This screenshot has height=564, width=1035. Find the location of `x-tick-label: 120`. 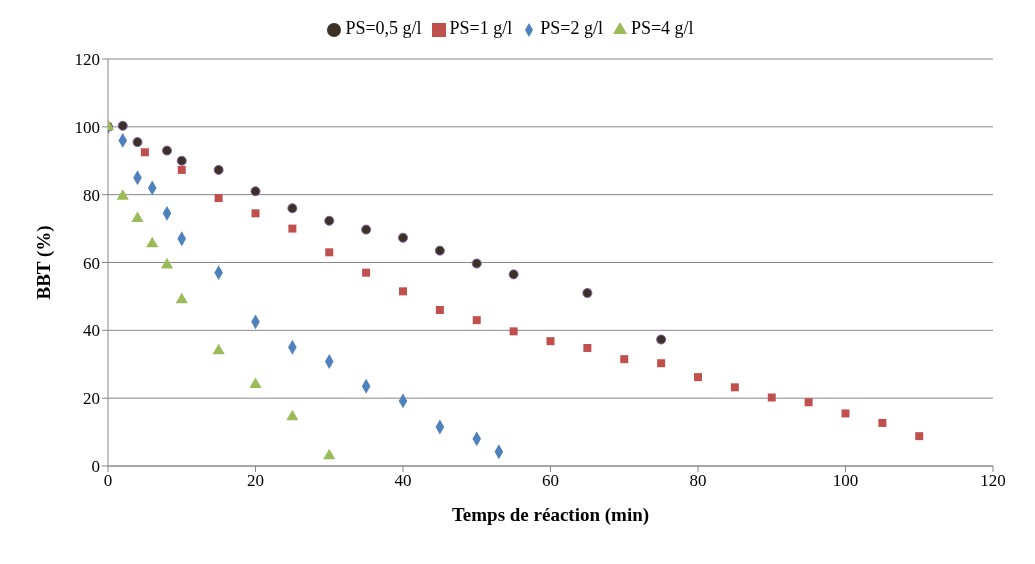

x-tick-label: 120 is located at coordinates (993, 481).